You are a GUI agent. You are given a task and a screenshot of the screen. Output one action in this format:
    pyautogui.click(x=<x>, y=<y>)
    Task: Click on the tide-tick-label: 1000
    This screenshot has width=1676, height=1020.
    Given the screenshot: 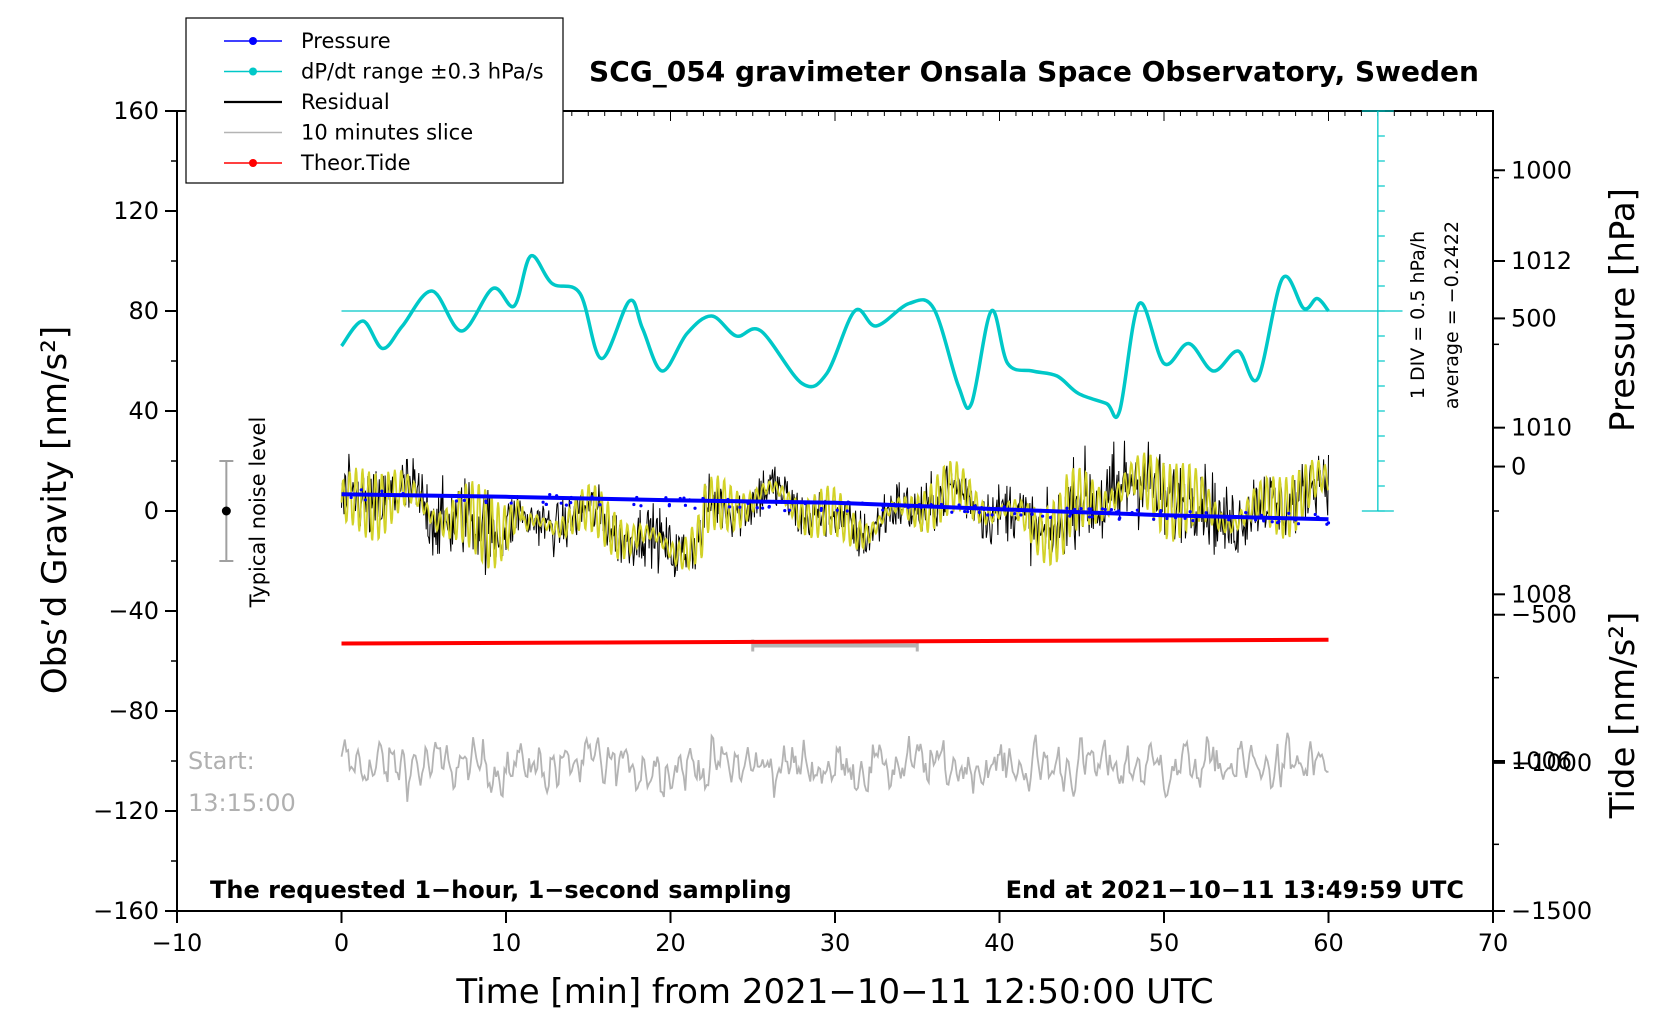 What is the action you would take?
    pyautogui.click(x=1541, y=170)
    